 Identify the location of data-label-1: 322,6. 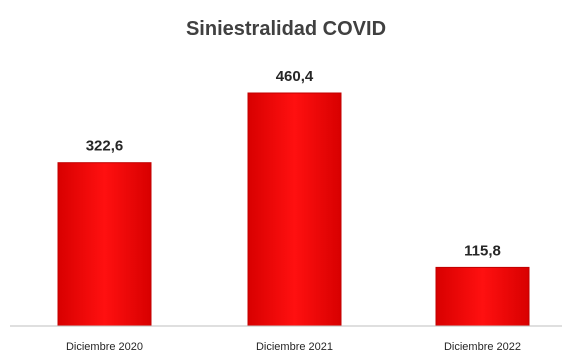
(105, 146).